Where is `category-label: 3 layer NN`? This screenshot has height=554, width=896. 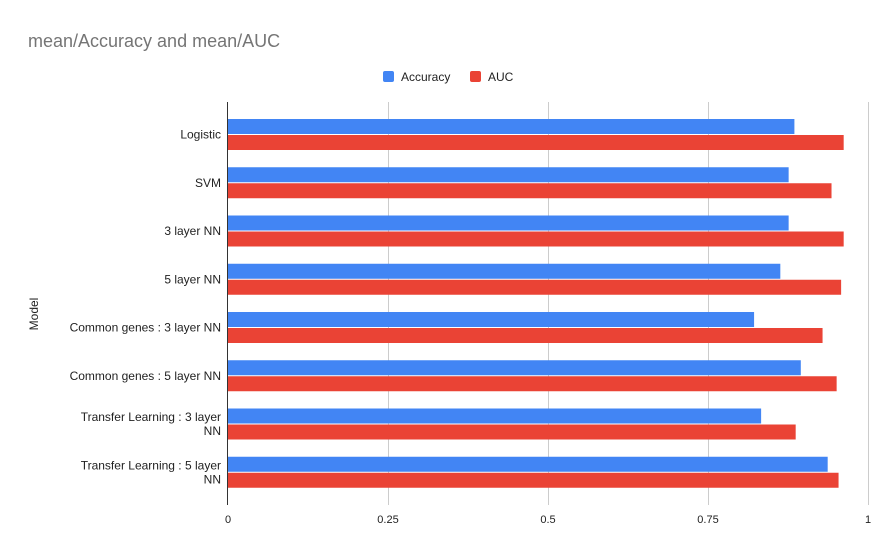 category-label: 3 layer NN is located at coordinates (192, 231).